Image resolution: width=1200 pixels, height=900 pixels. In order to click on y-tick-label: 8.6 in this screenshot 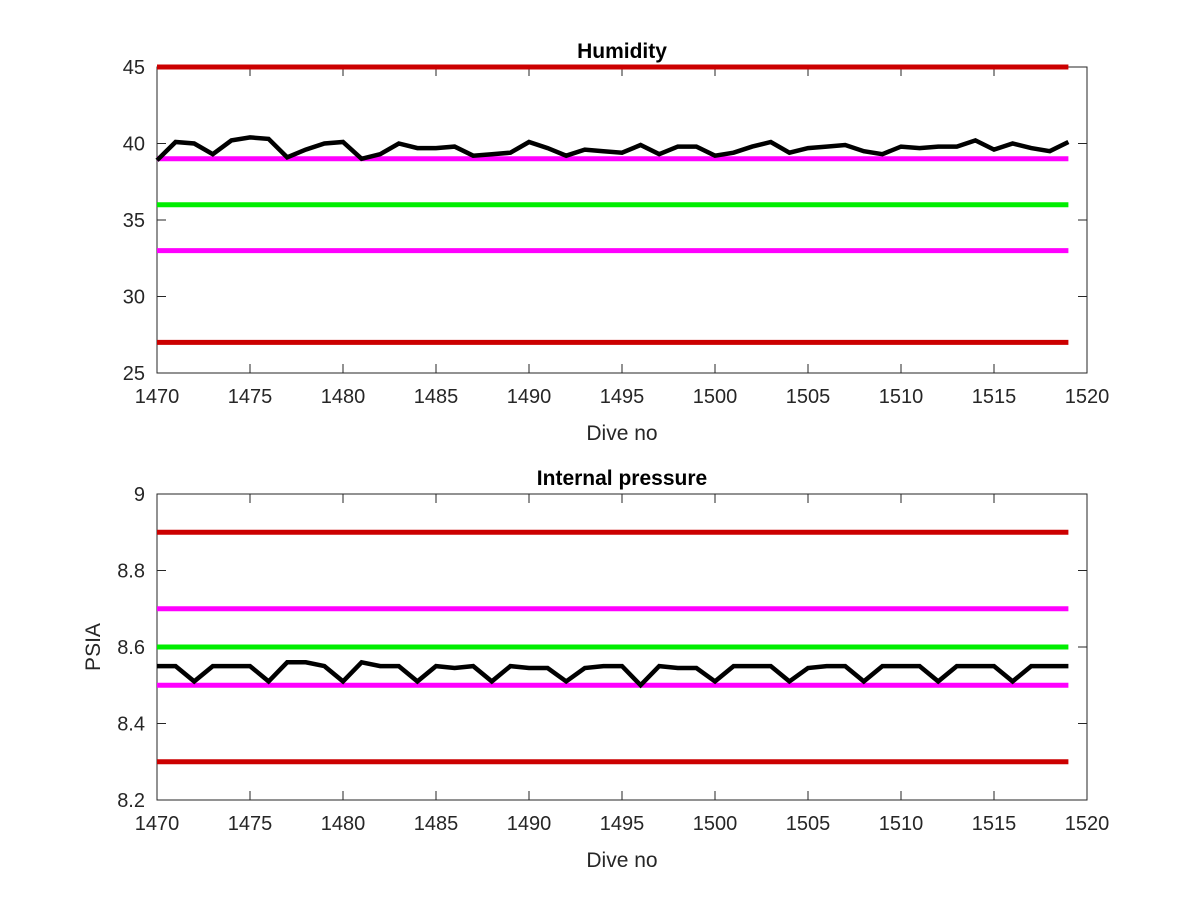, I will do `click(131, 648)`.